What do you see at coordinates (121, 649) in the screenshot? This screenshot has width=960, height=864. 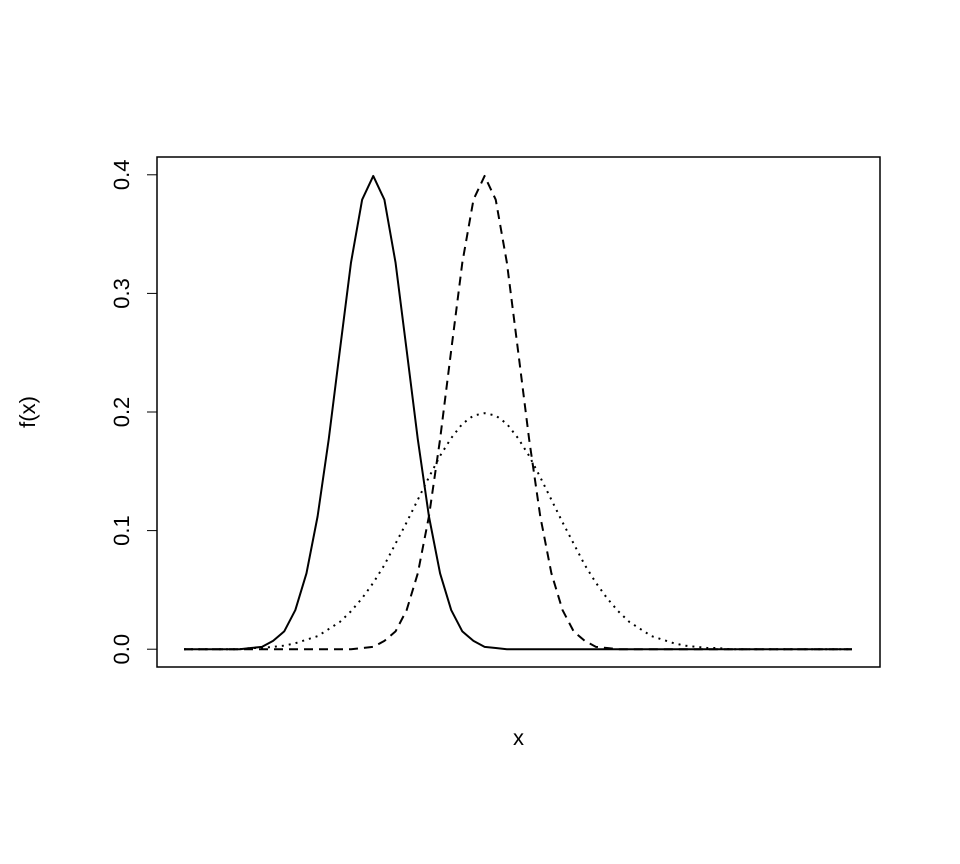 I see `y-tick-label: 0.0` at bounding box center [121, 649].